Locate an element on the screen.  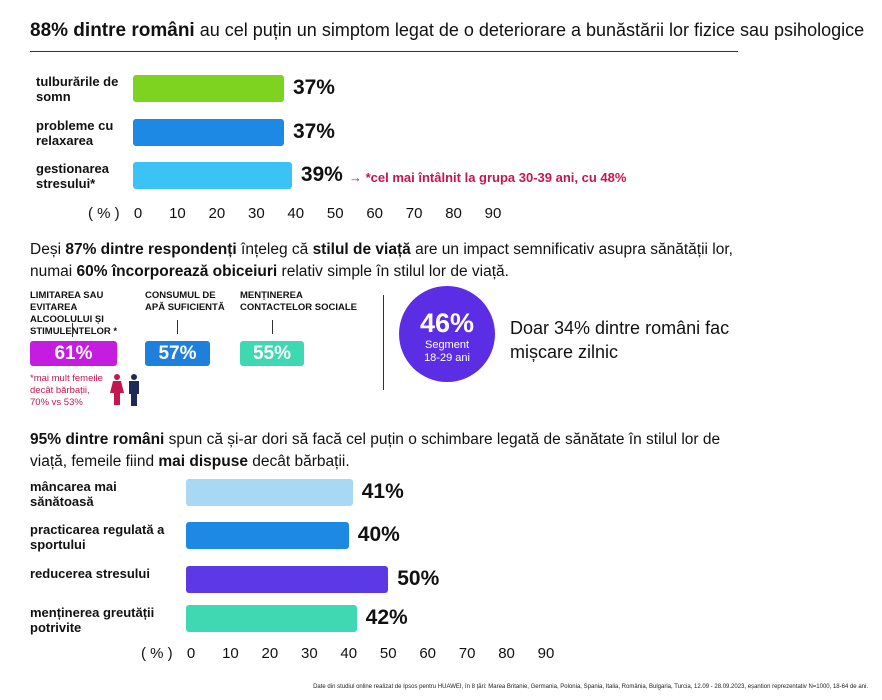
value-label: 42% is located at coordinates (386, 617).